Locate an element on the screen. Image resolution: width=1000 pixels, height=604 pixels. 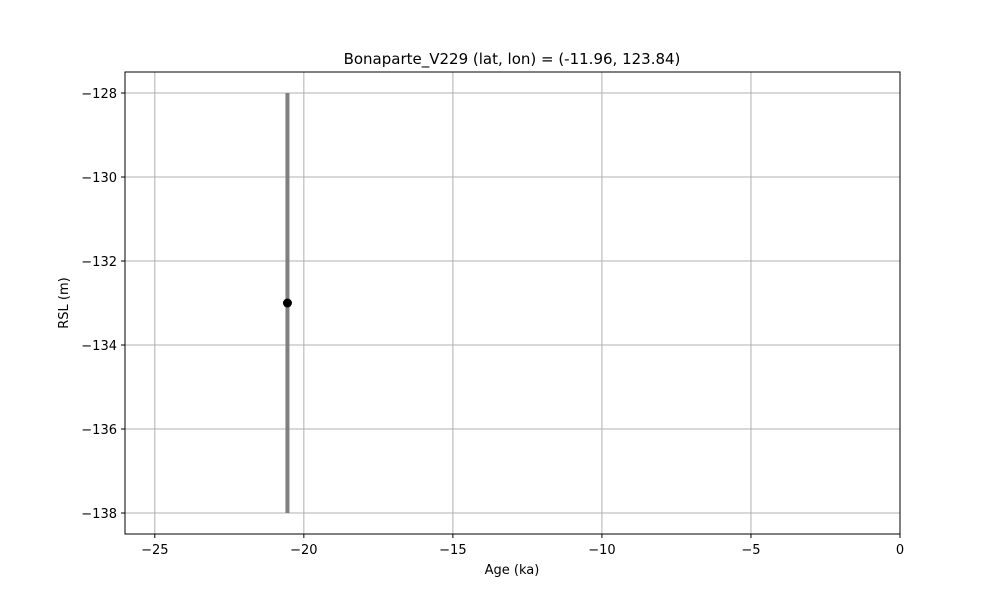
y-tick-label: −138 is located at coordinates (99, 514).